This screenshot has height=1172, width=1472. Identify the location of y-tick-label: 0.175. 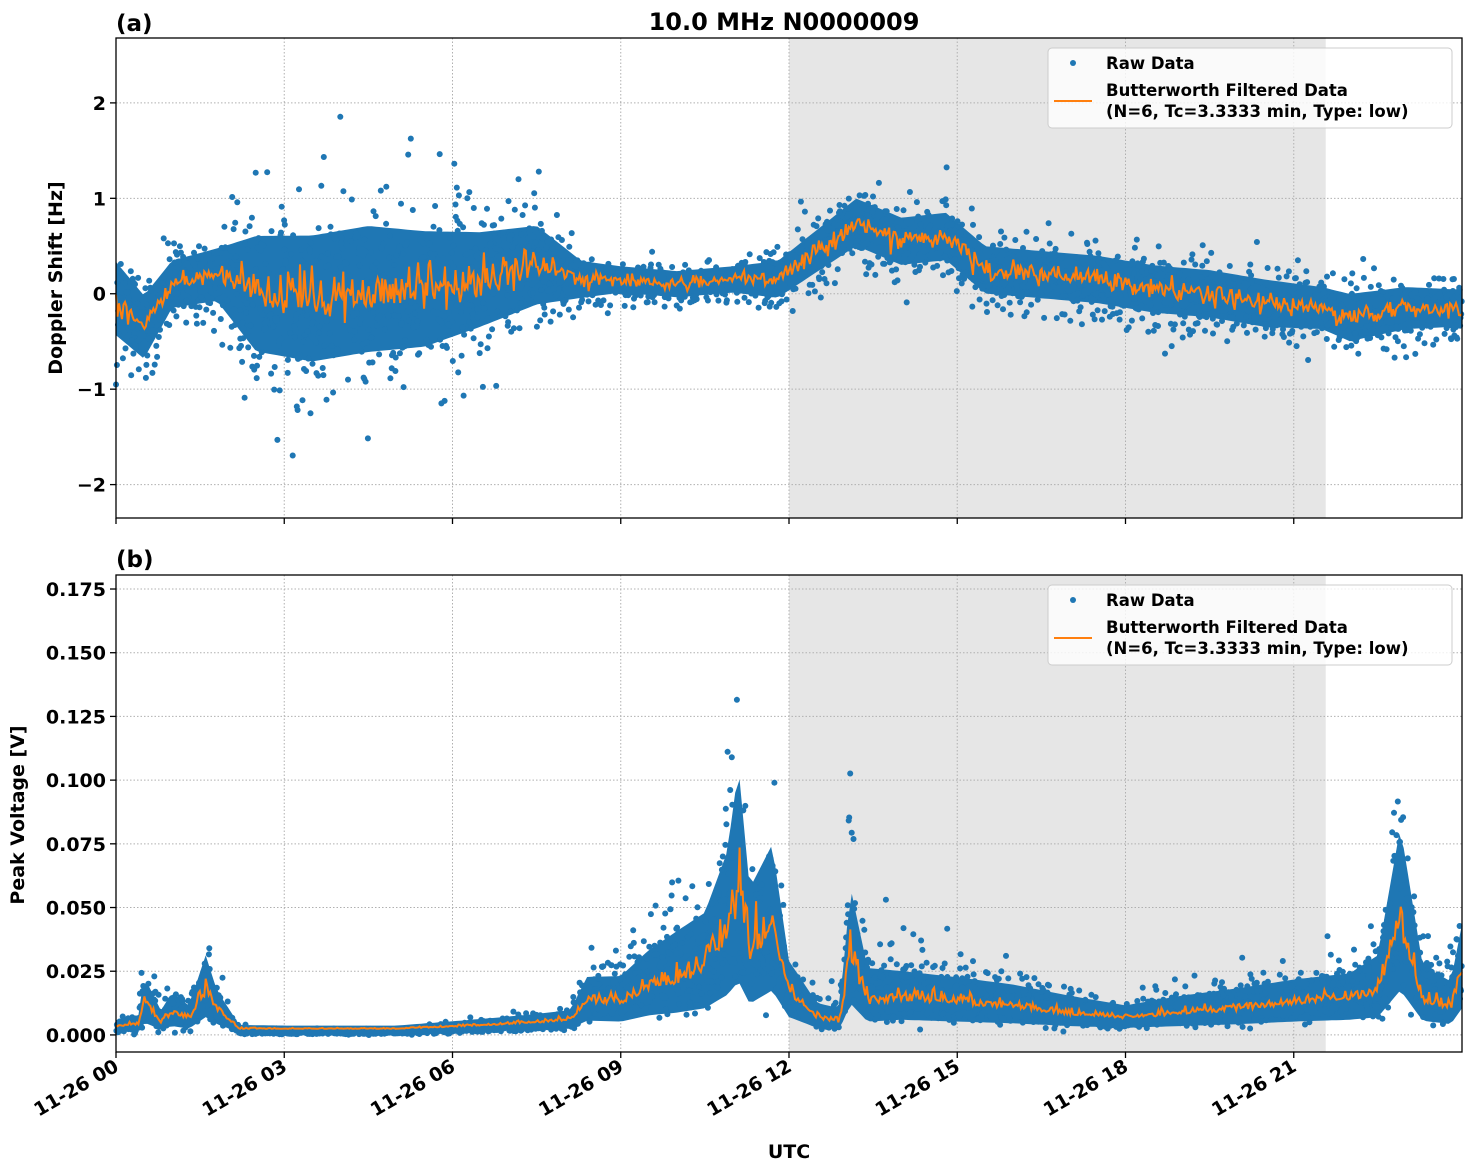
(76, 590).